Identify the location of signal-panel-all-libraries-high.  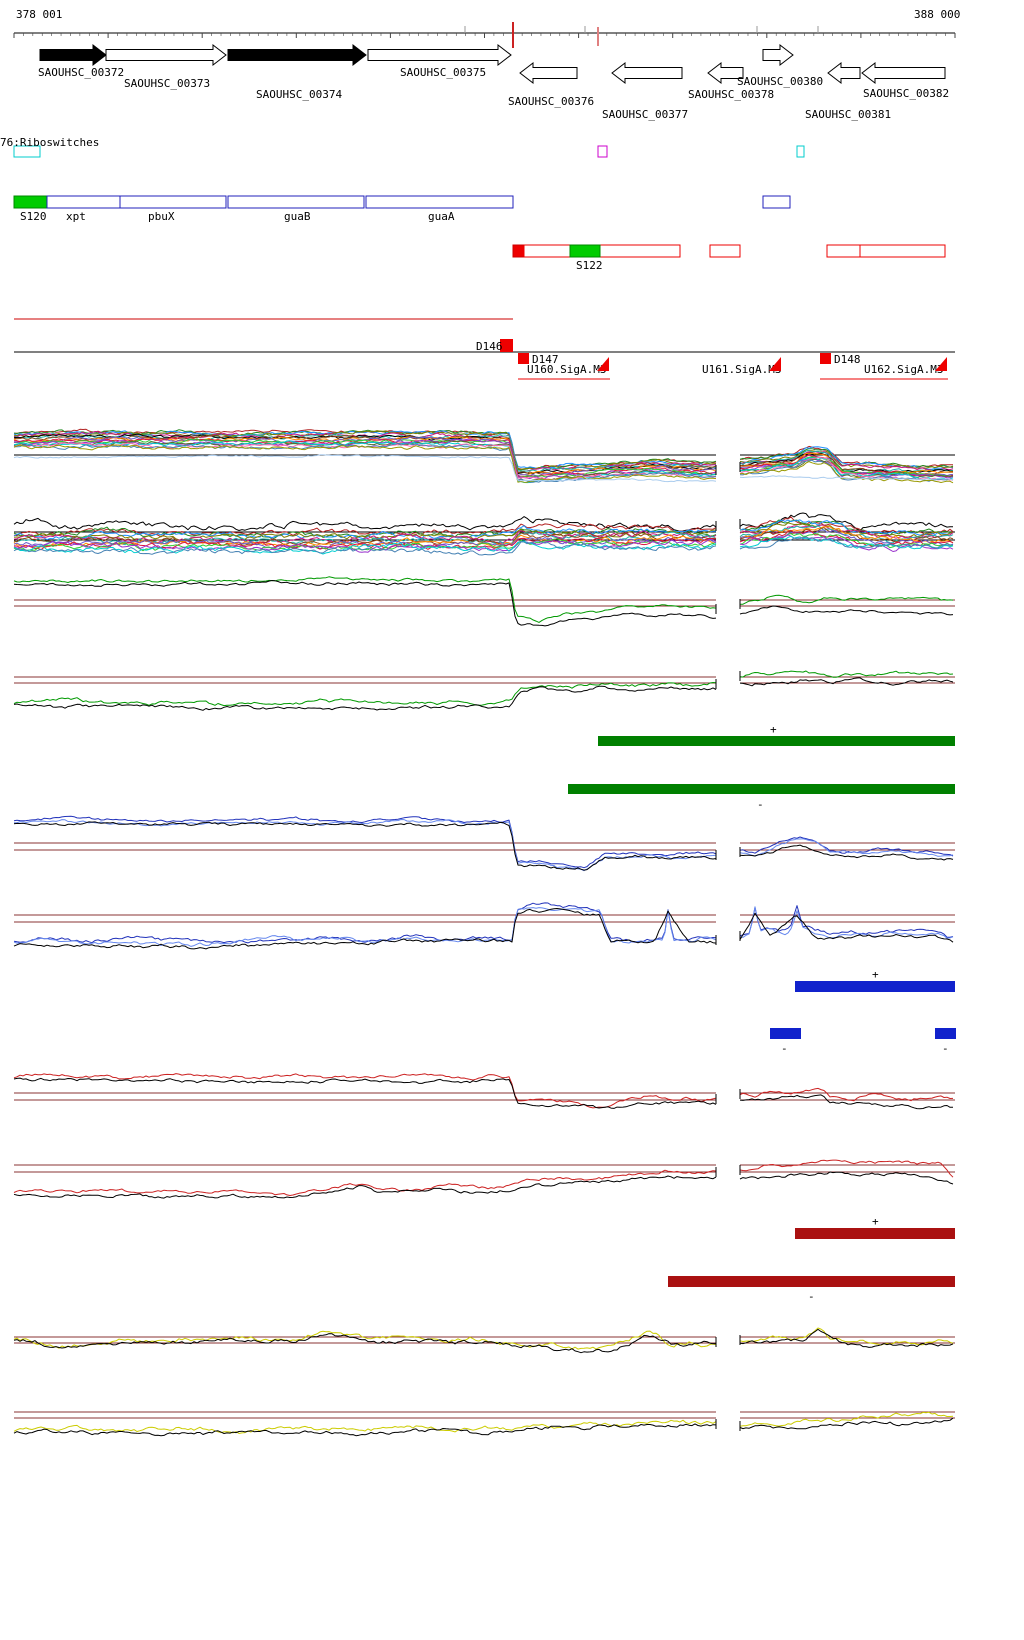
(484, 456).